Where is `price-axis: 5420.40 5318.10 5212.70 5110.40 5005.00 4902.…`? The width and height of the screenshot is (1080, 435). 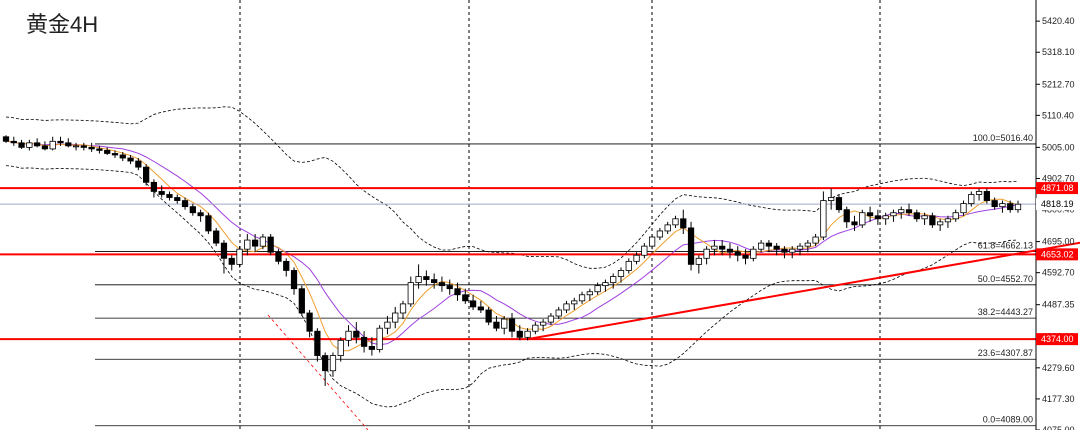
price-axis: 5420.40 5318.10 5212.70 5110.40 5005.00 4902.… is located at coordinates (1056, 217).